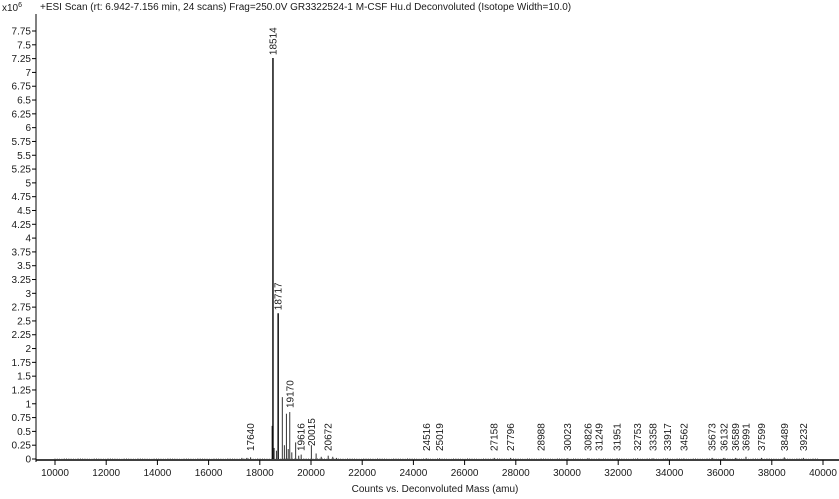 The image size is (839, 499). I want to click on x-tick-label: 10000, so click(55, 473).